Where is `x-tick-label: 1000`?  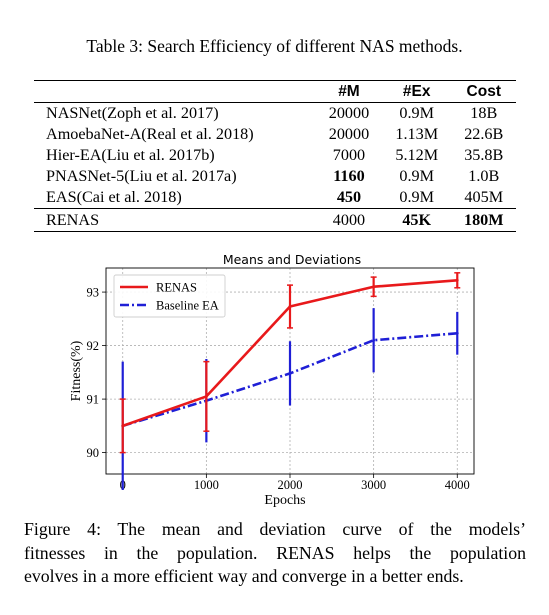 x-tick-label: 1000 is located at coordinates (206, 485).